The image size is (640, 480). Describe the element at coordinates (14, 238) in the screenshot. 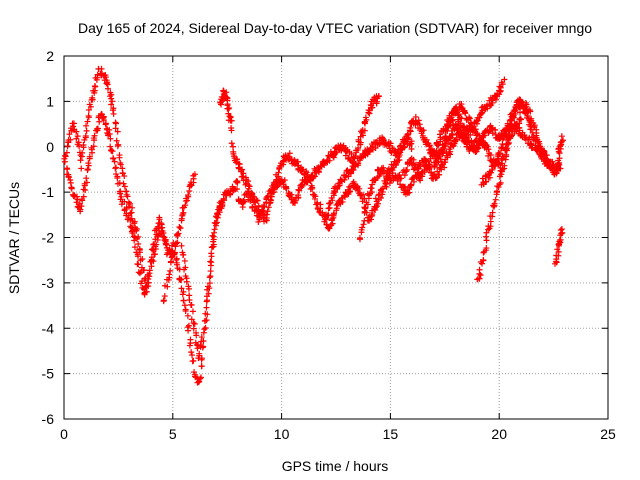

I see `y-axis-label: SDTVAR / TECUs` at that location.